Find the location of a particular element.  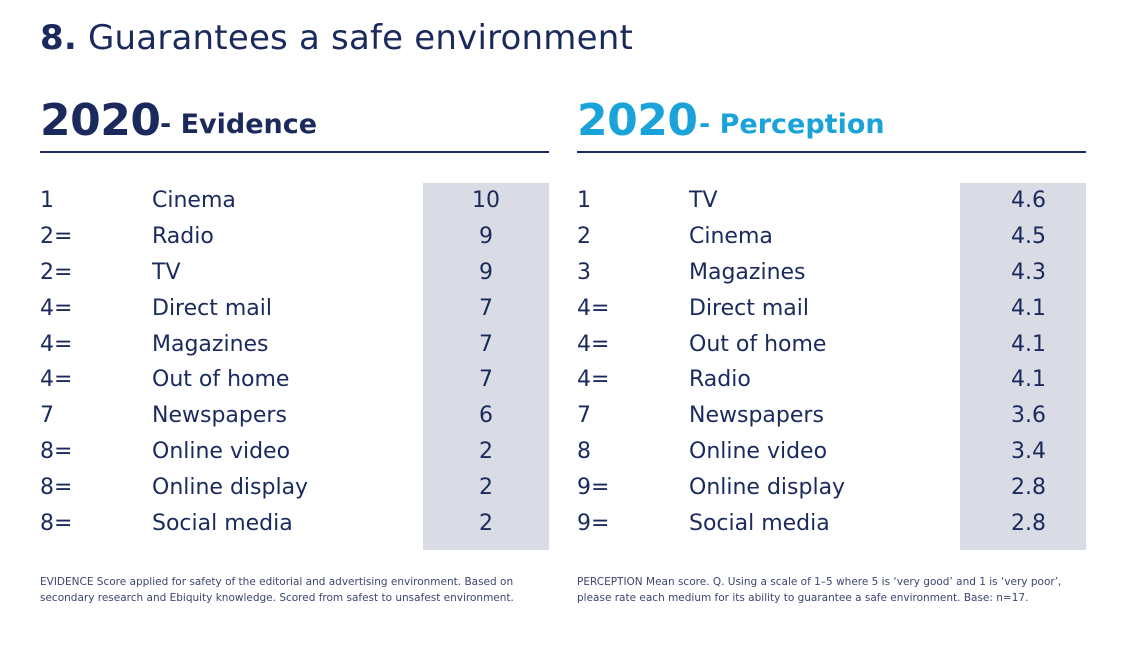

score-cell: 6 is located at coordinates (486, 416).